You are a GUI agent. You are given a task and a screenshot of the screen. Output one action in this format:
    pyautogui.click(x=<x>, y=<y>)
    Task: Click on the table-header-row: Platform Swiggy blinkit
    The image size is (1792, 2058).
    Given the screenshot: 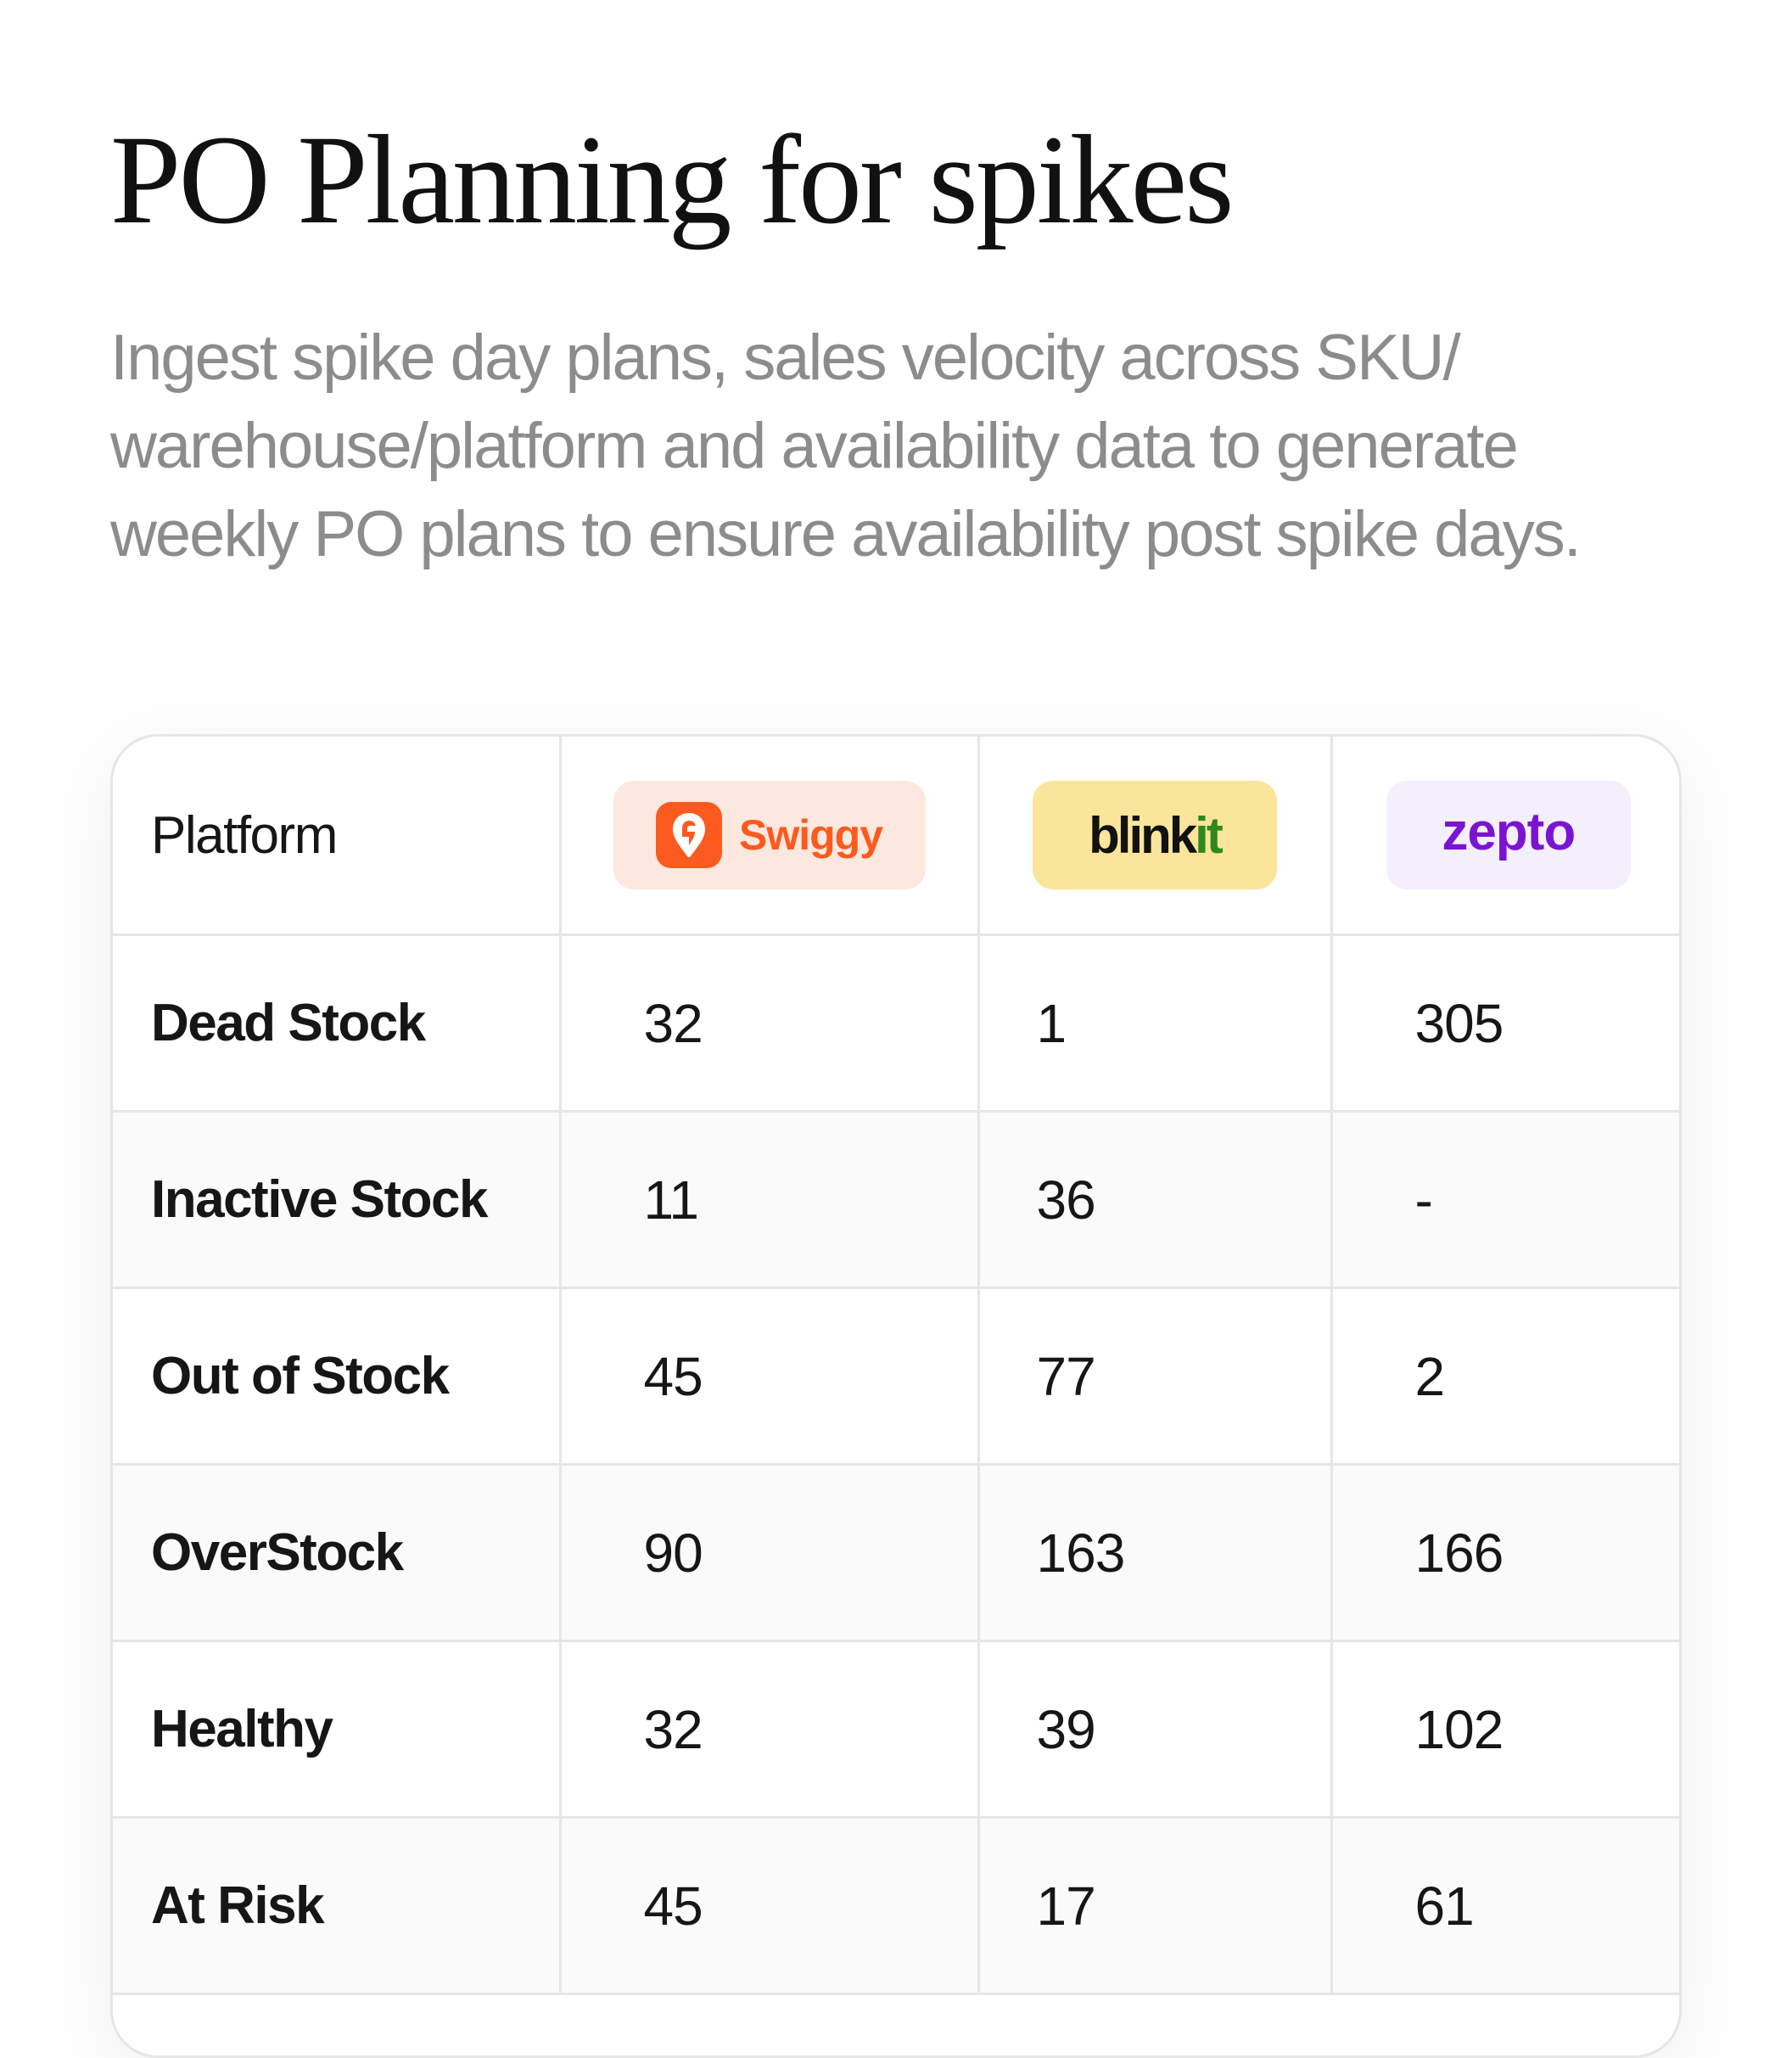 What is the action you would take?
    pyautogui.click(x=896, y=836)
    